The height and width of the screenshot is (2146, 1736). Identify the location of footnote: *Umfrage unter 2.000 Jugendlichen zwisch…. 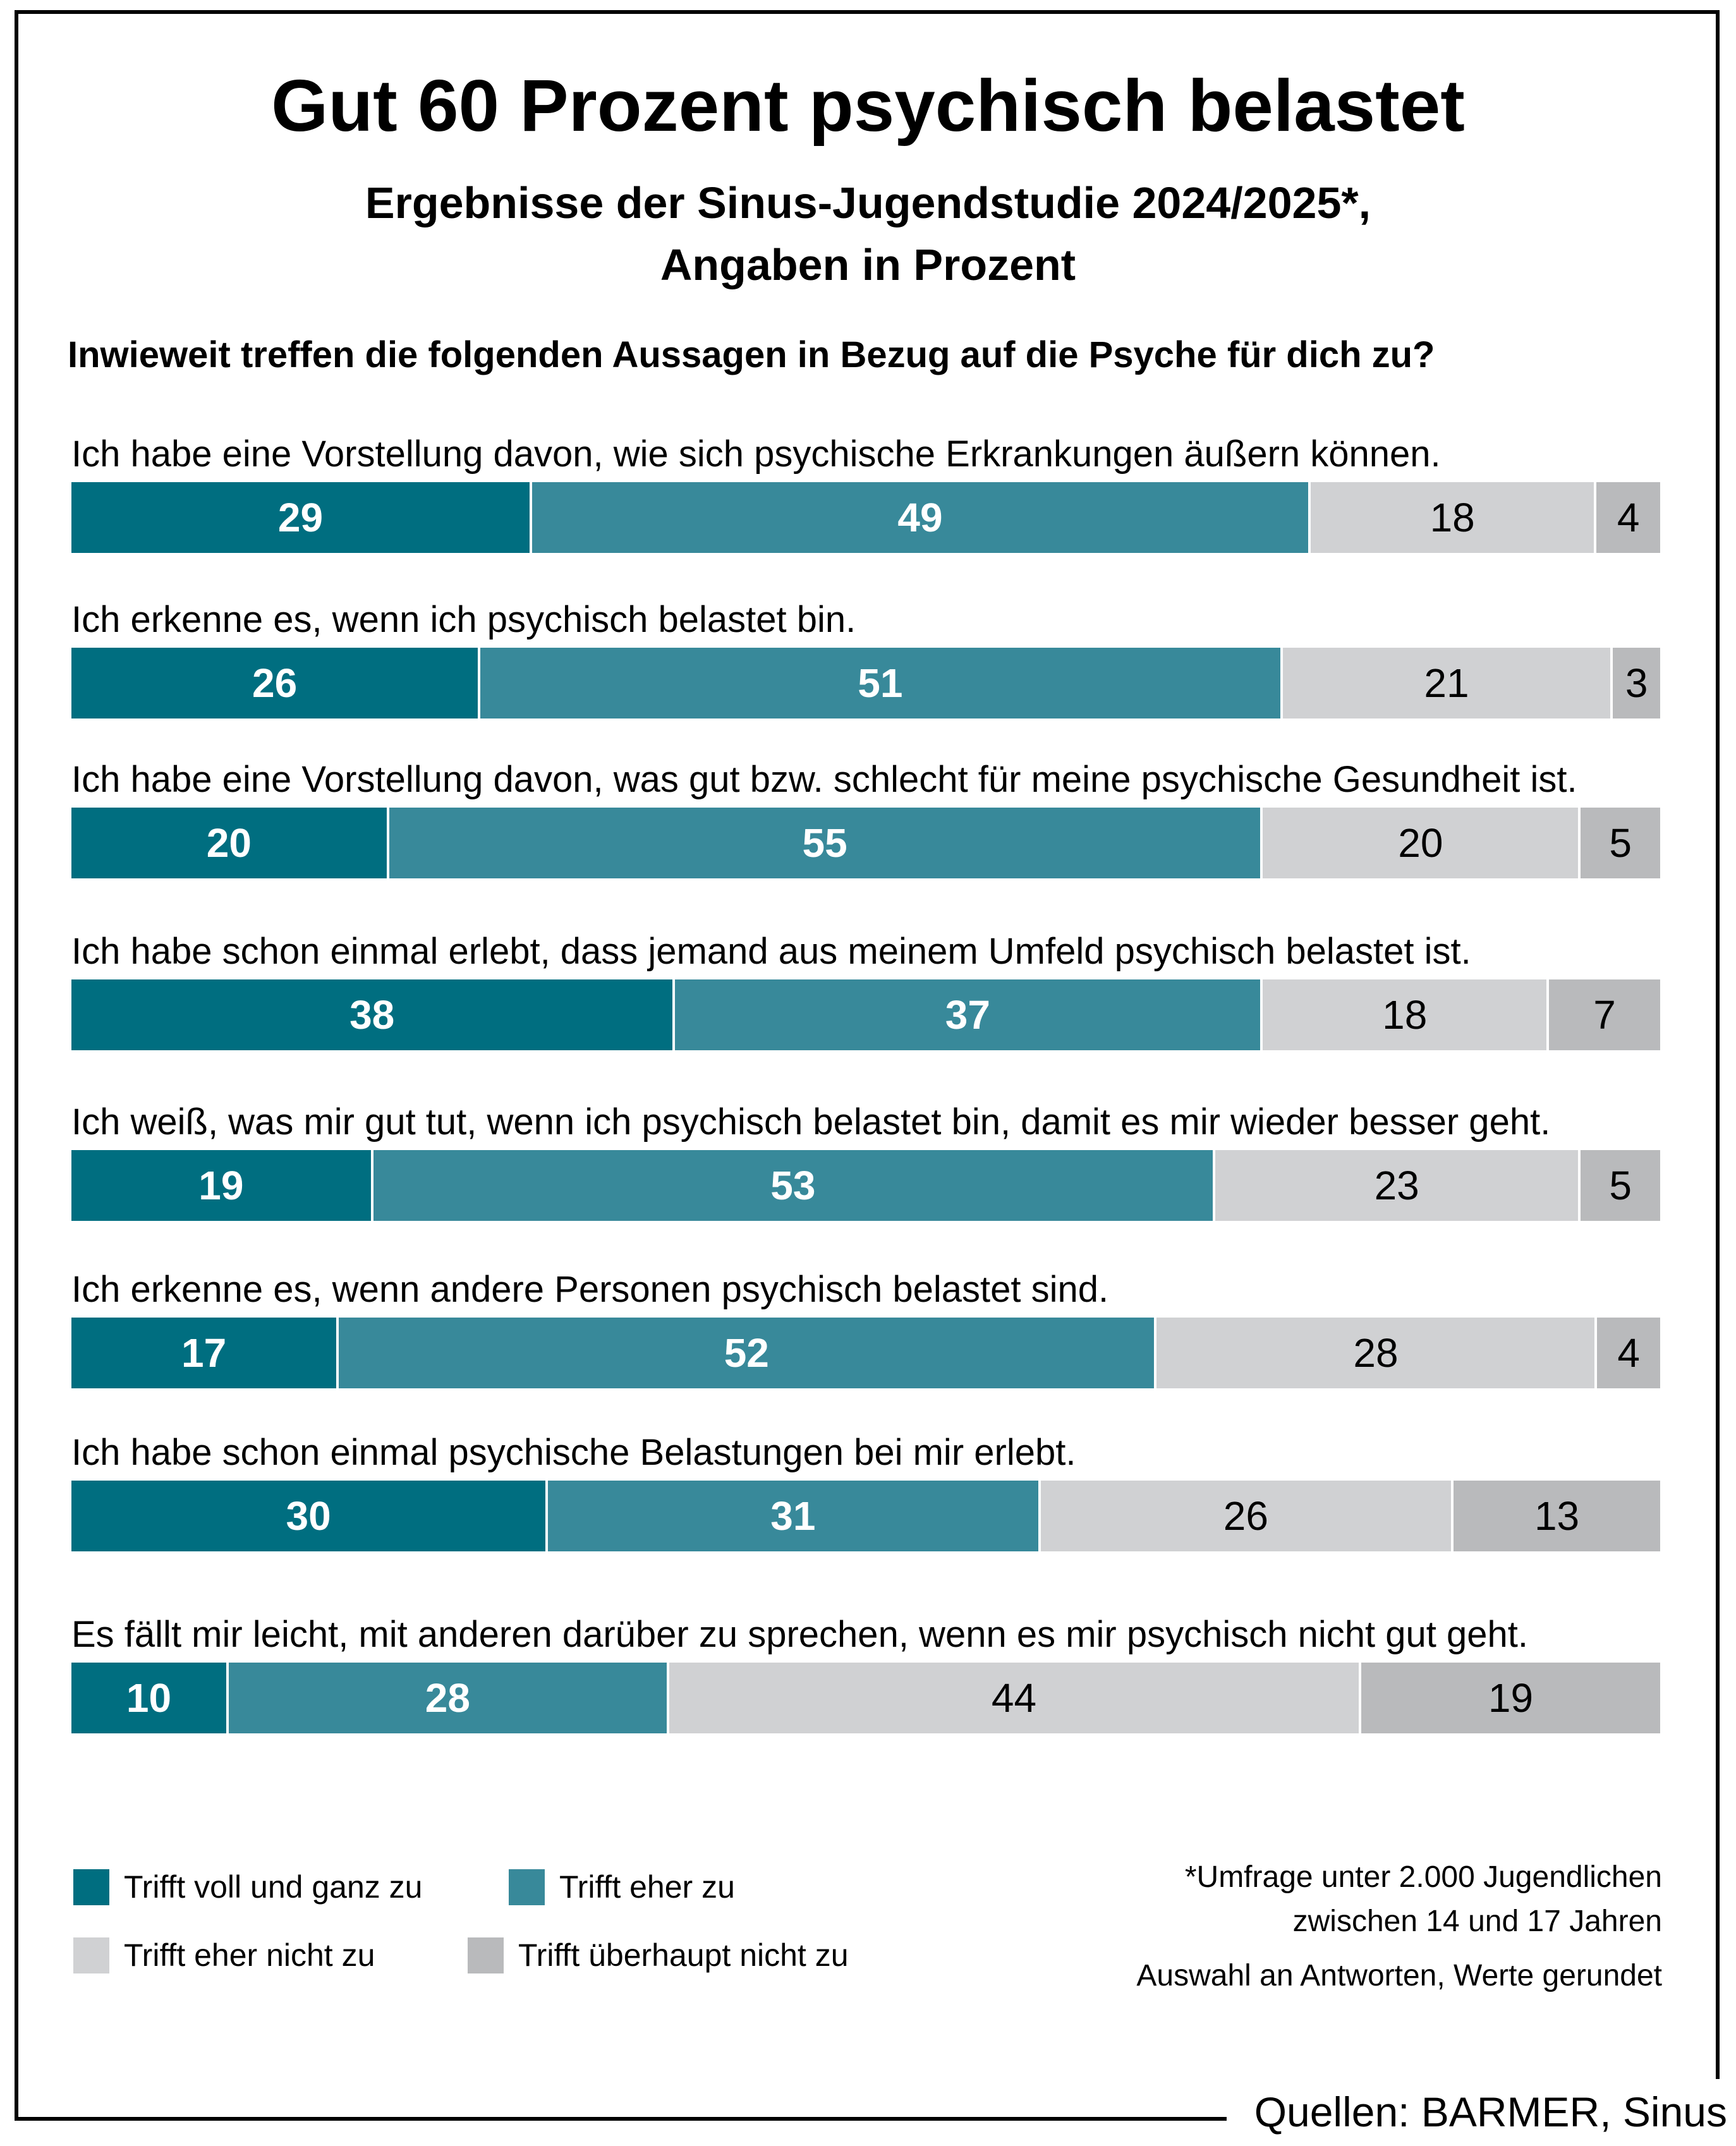
(1399, 1926).